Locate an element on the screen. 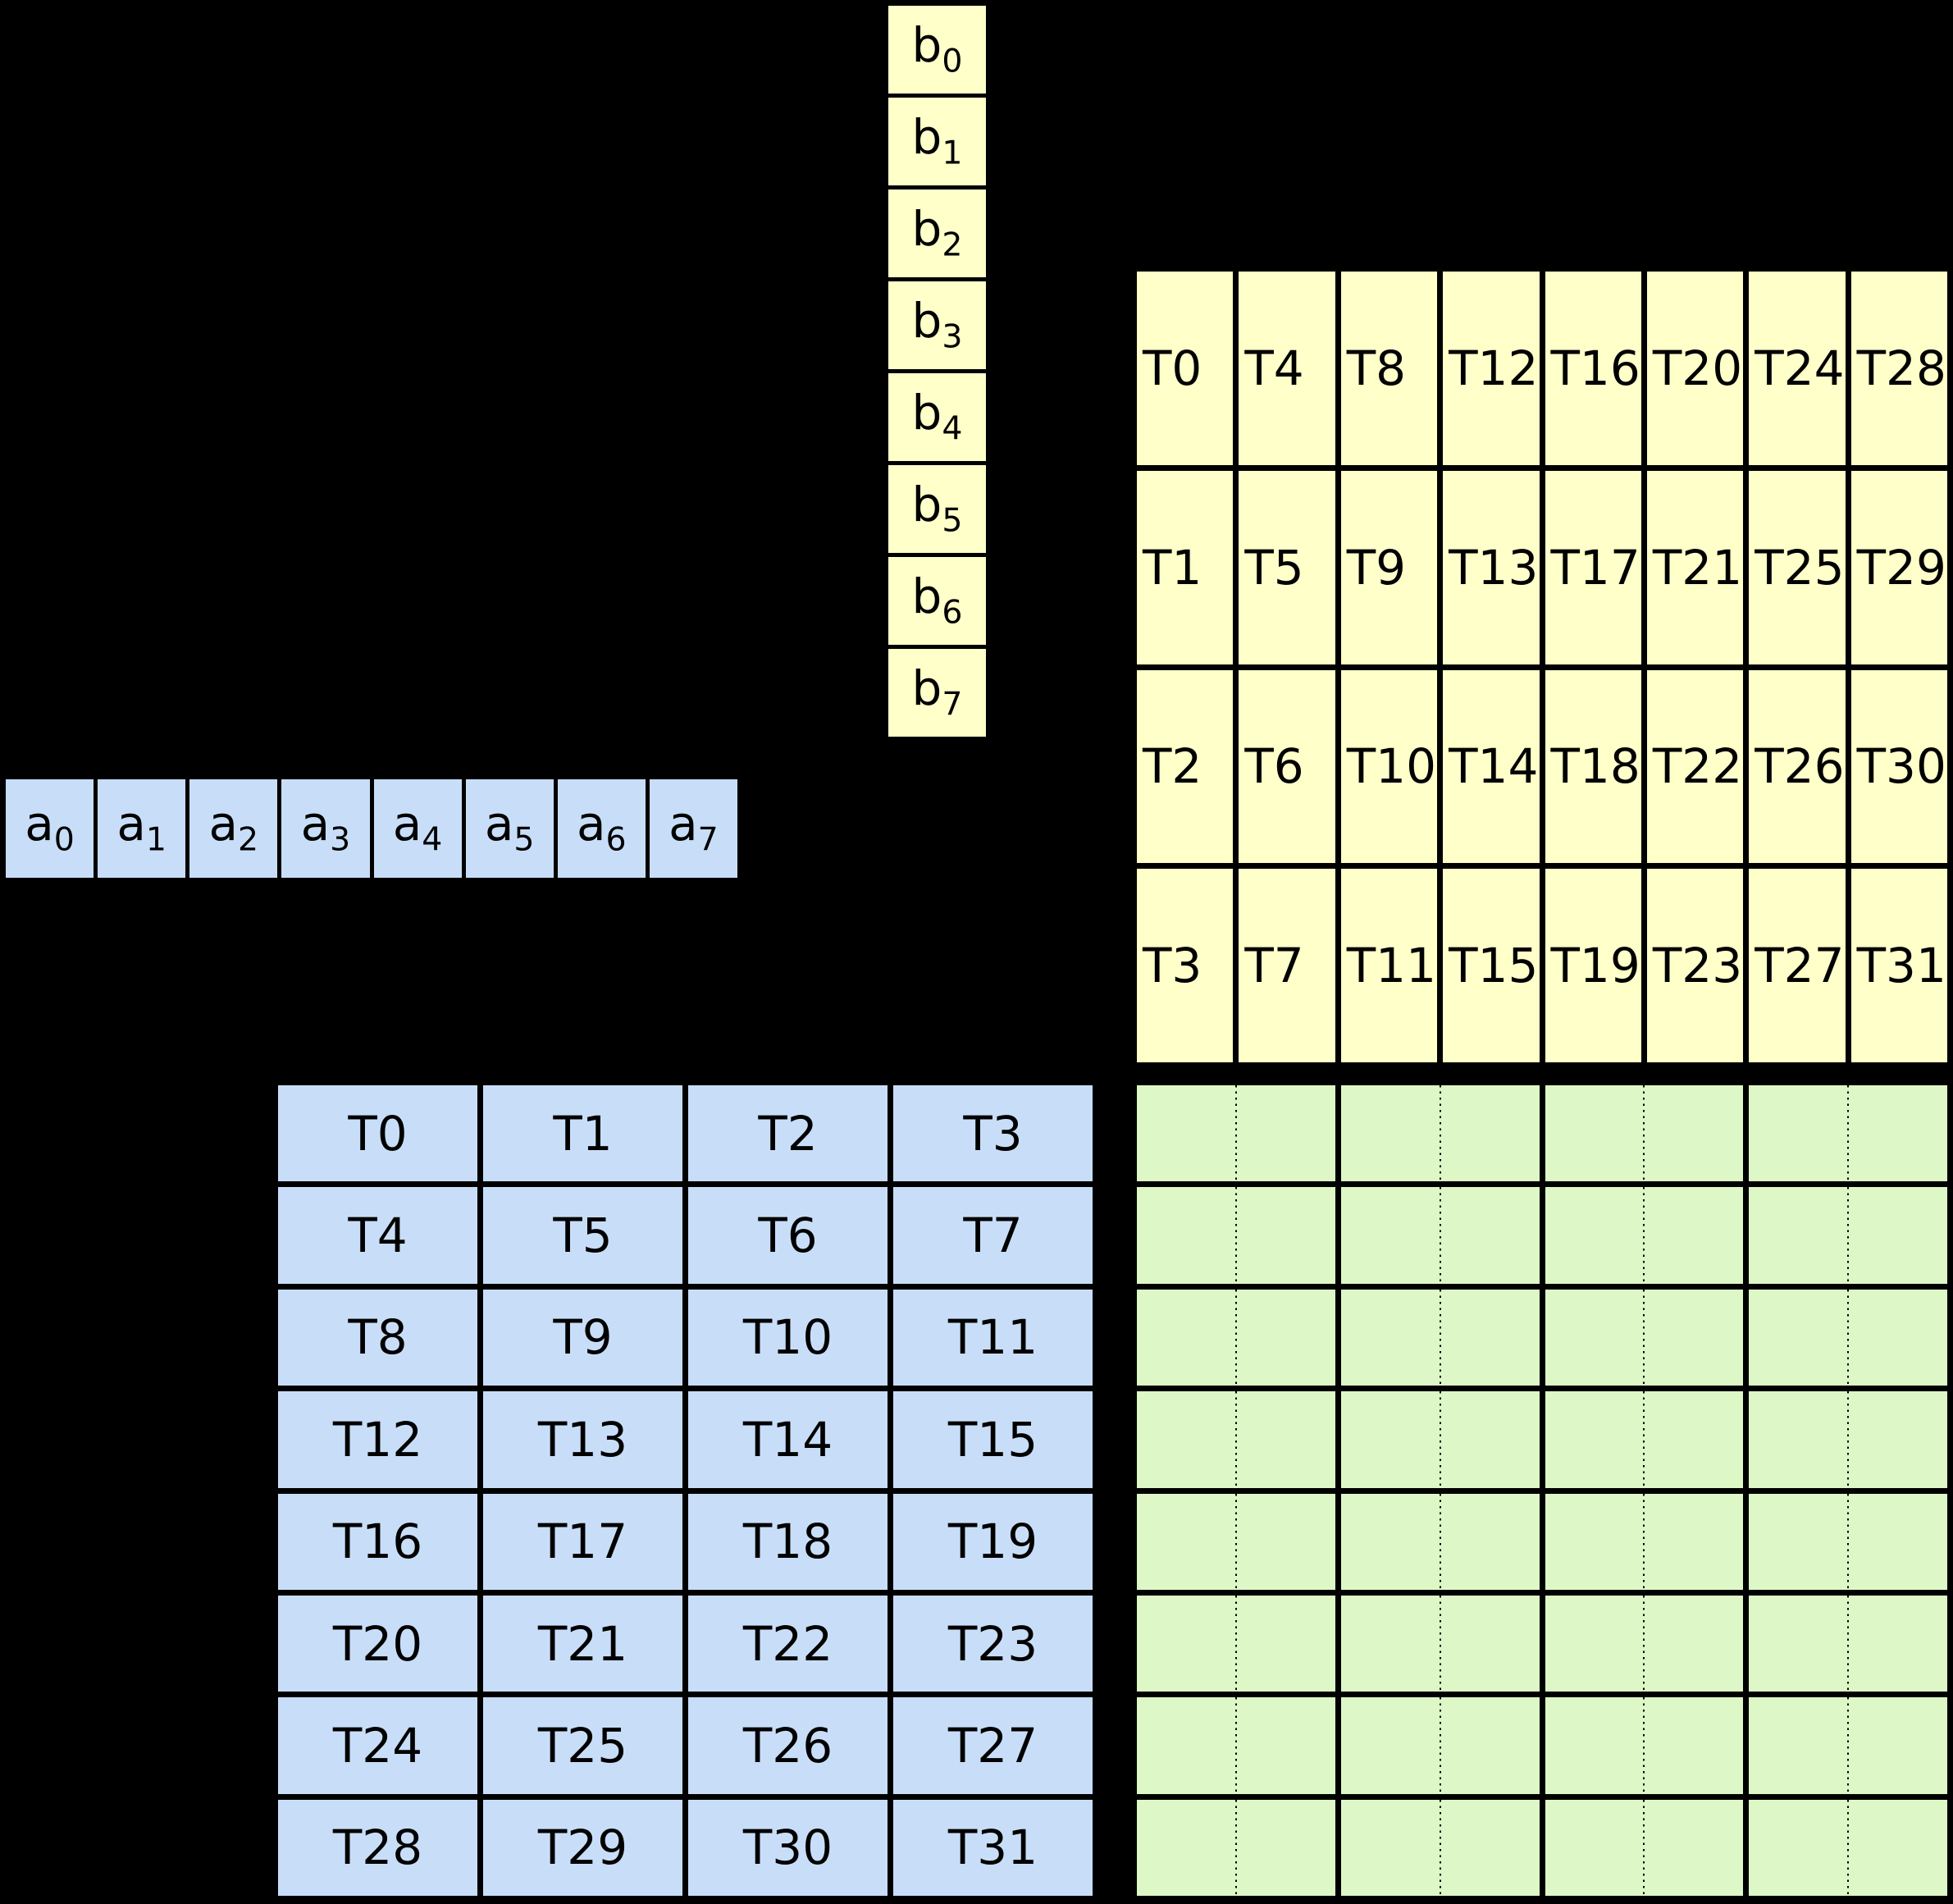  a-vector: a0 a1 a2 a3 a4 a5 a6 a7 is located at coordinates (372, 829).